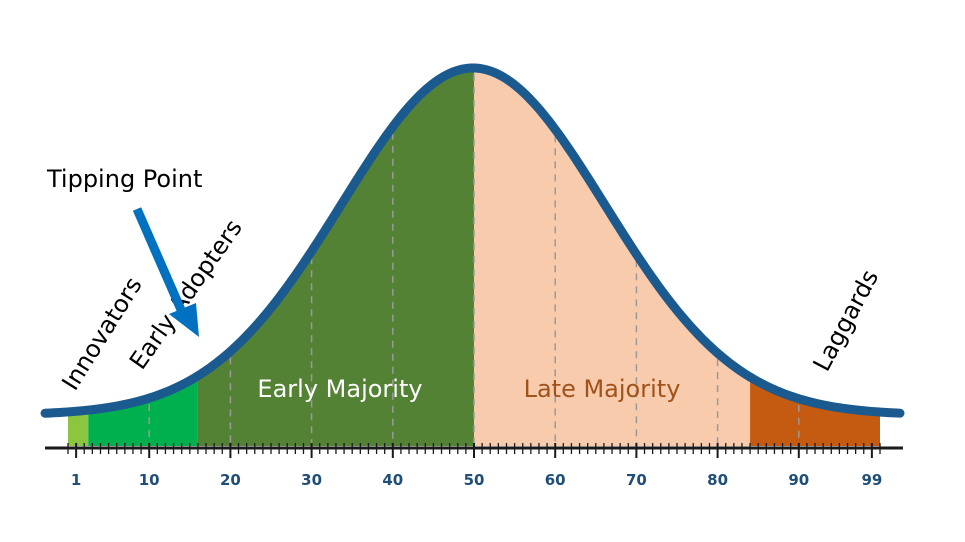 The width and height of the screenshot is (965, 542). What do you see at coordinates (474, 450) in the screenshot?
I see `axis-minor-ticks` at bounding box center [474, 450].